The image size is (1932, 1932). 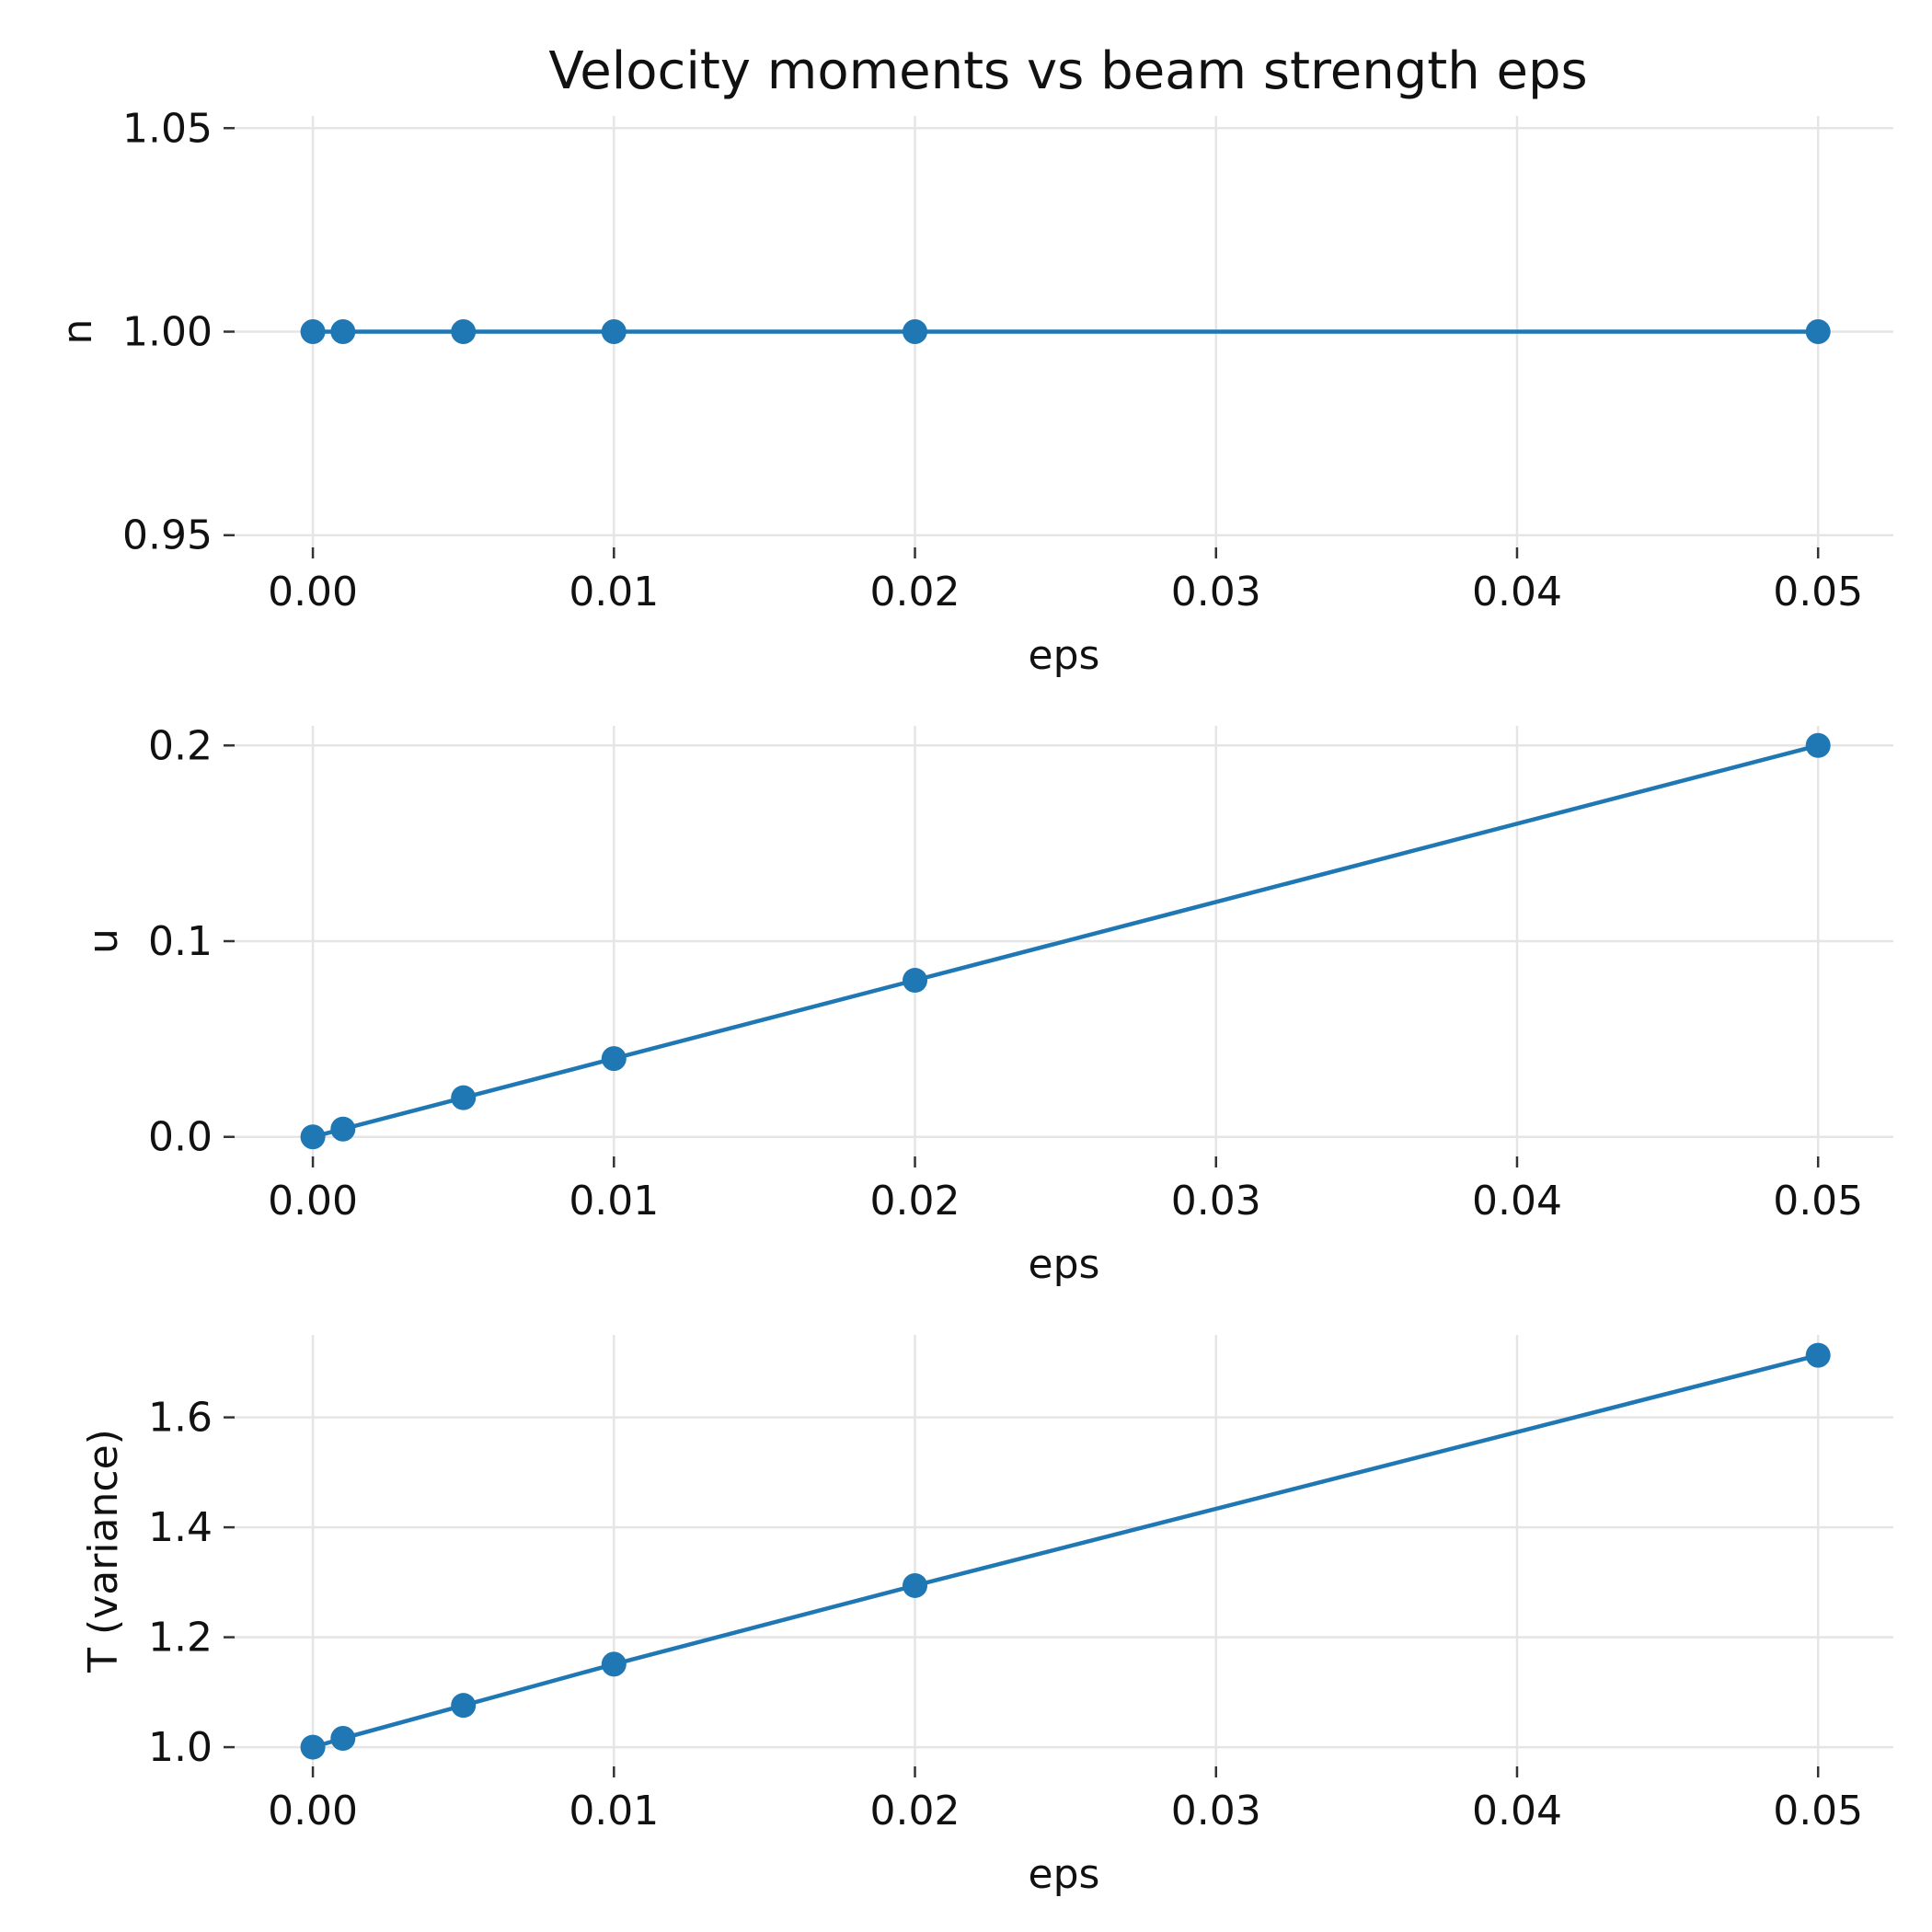 I want to click on y-tick-label: 1.0, so click(x=180, y=1747).